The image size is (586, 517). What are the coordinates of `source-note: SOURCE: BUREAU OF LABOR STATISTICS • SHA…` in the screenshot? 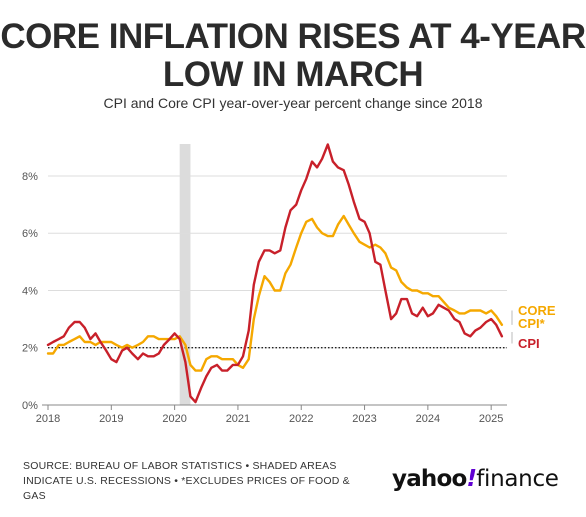 It's located at (186, 481).